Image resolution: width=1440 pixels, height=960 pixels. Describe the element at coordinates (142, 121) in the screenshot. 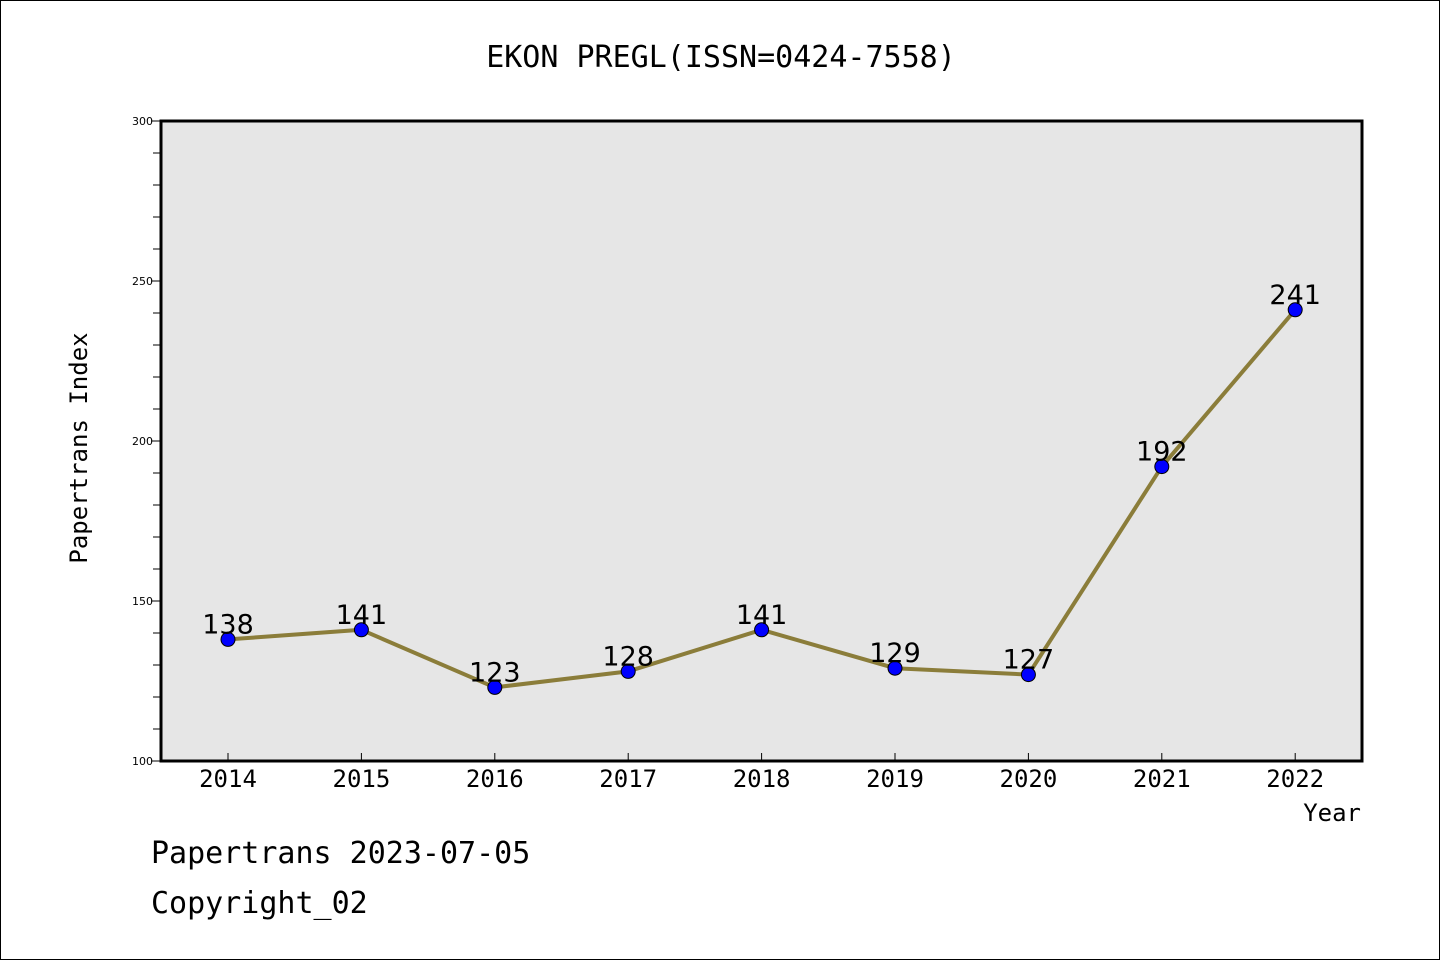

I see `y-tick-label: 300` at that location.